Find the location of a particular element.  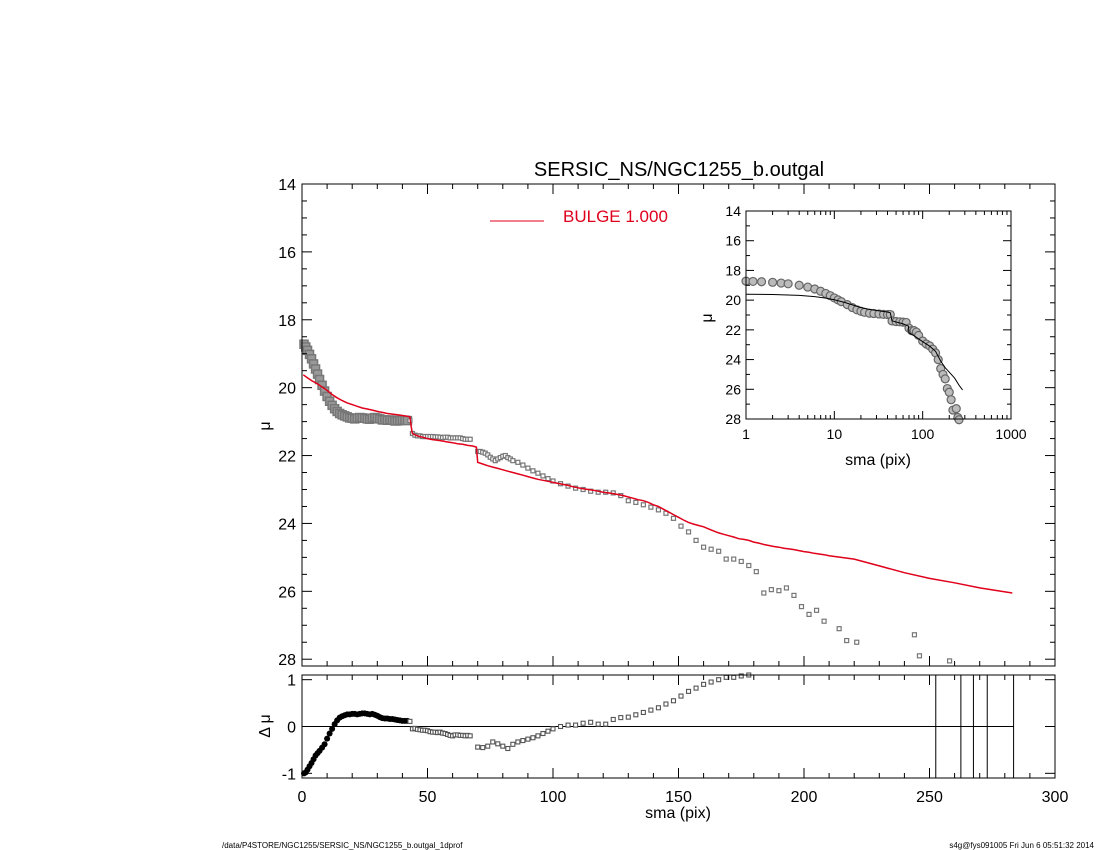

inset-model-line is located at coordinates (854, 342).